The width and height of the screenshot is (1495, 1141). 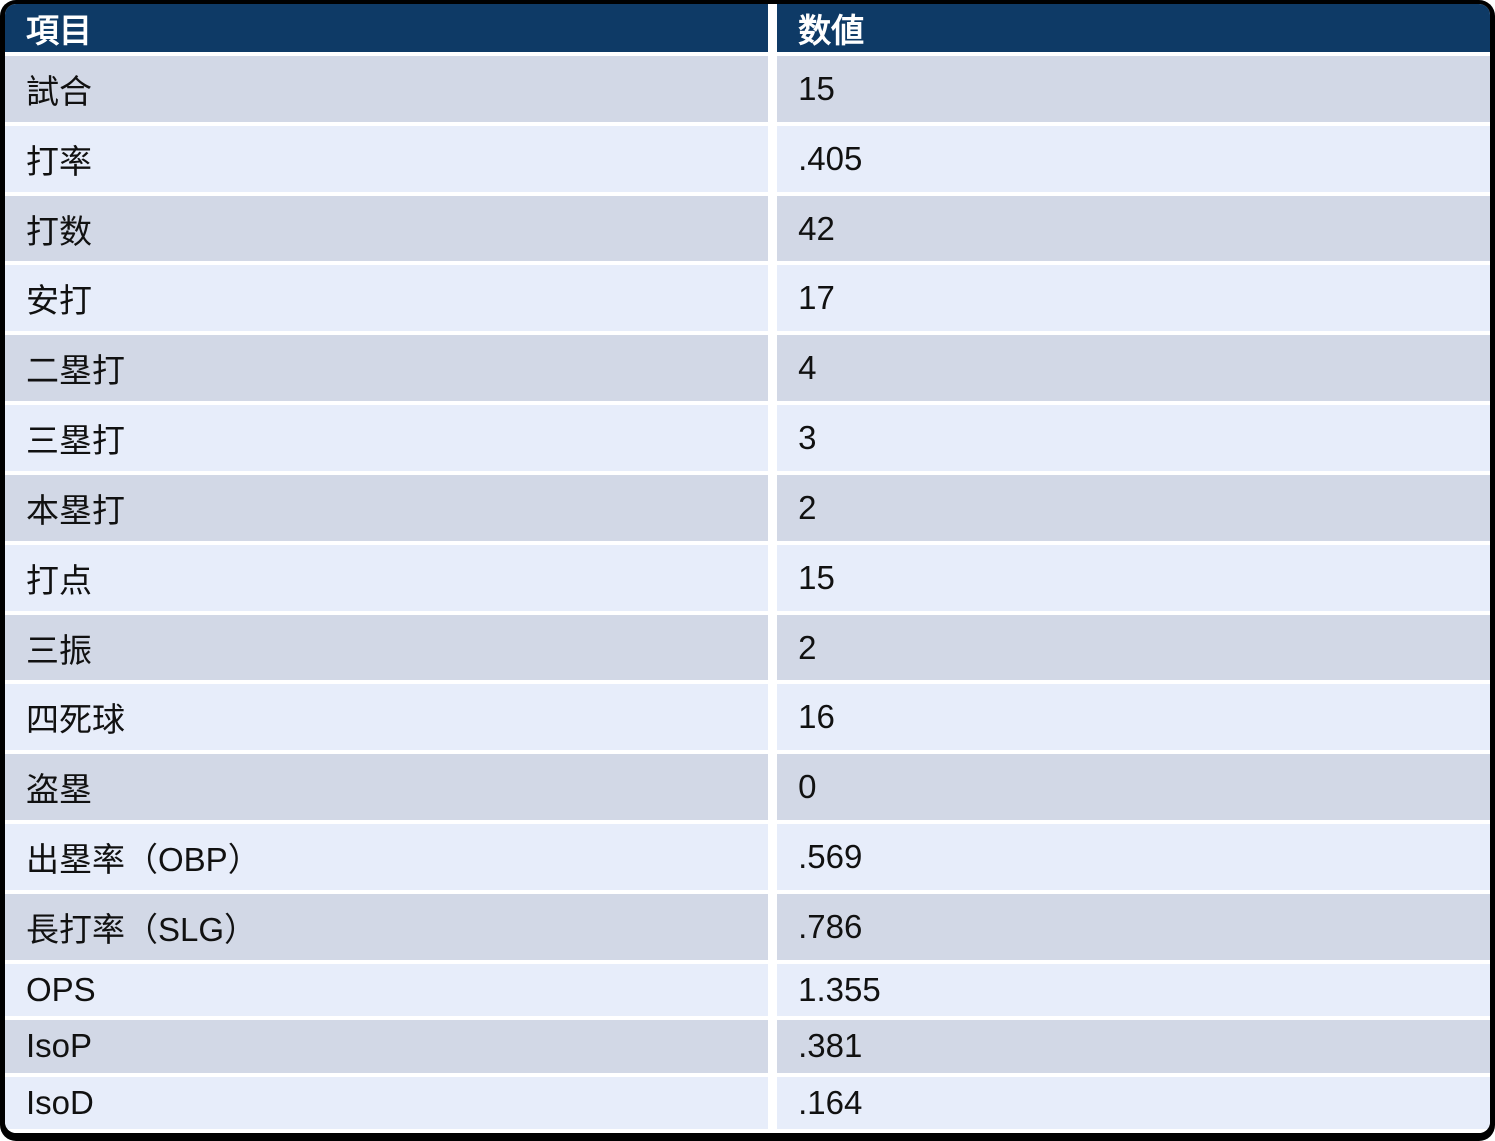 I want to click on item-cell: 打率, so click(x=391, y=160).